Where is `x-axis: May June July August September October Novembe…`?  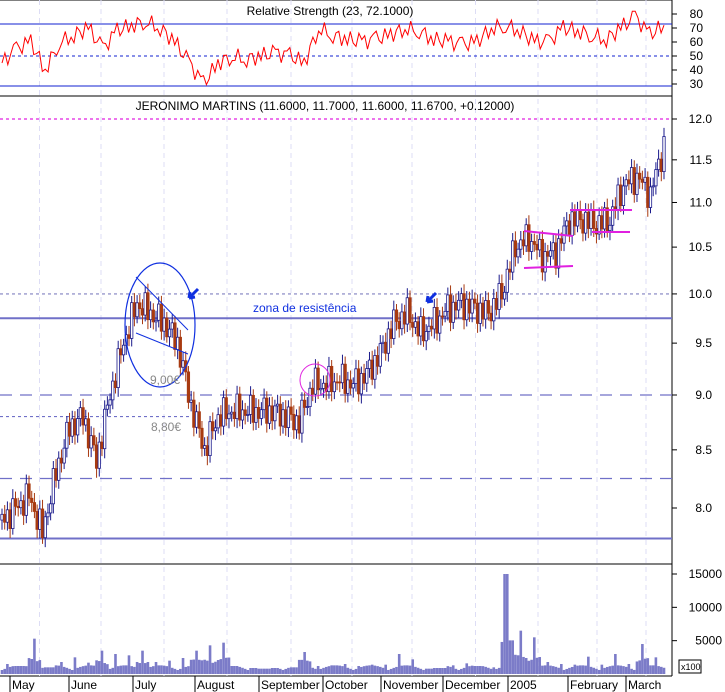 x-axis: May June July August September October Novembe… is located at coordinates (335, 684).